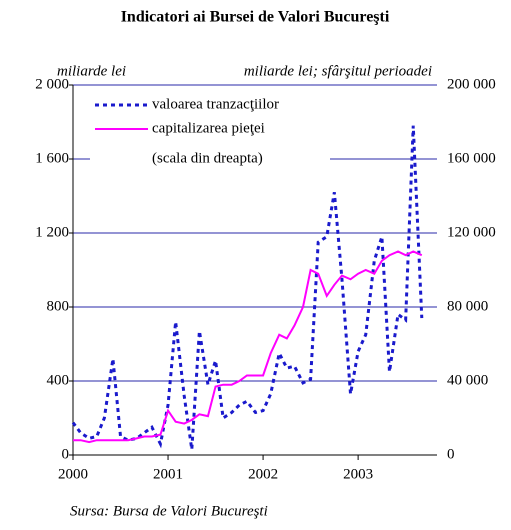 Image resolution: width=511 pixels, height=530 pixels. Describe the element at coordinates (215, 104) in the screenshot. I see `legend-label: valoarea tranzacţiilor` at that location.